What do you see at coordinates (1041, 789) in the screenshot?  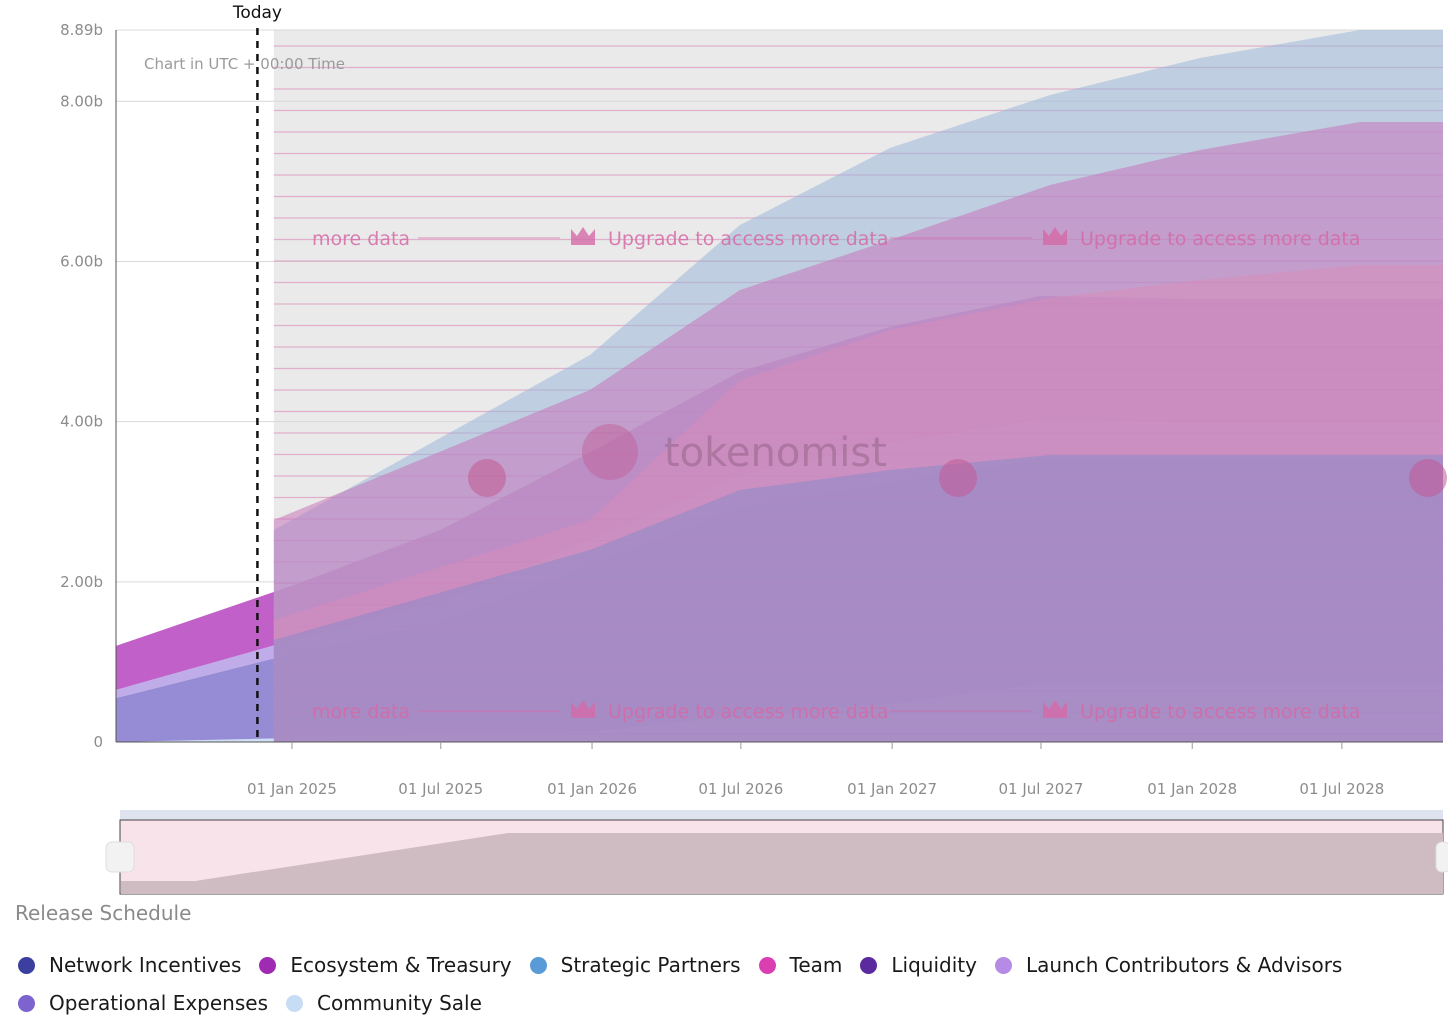 I see `x-tick-label: 01 Jul 2027` at bounding box center [1041, 789].